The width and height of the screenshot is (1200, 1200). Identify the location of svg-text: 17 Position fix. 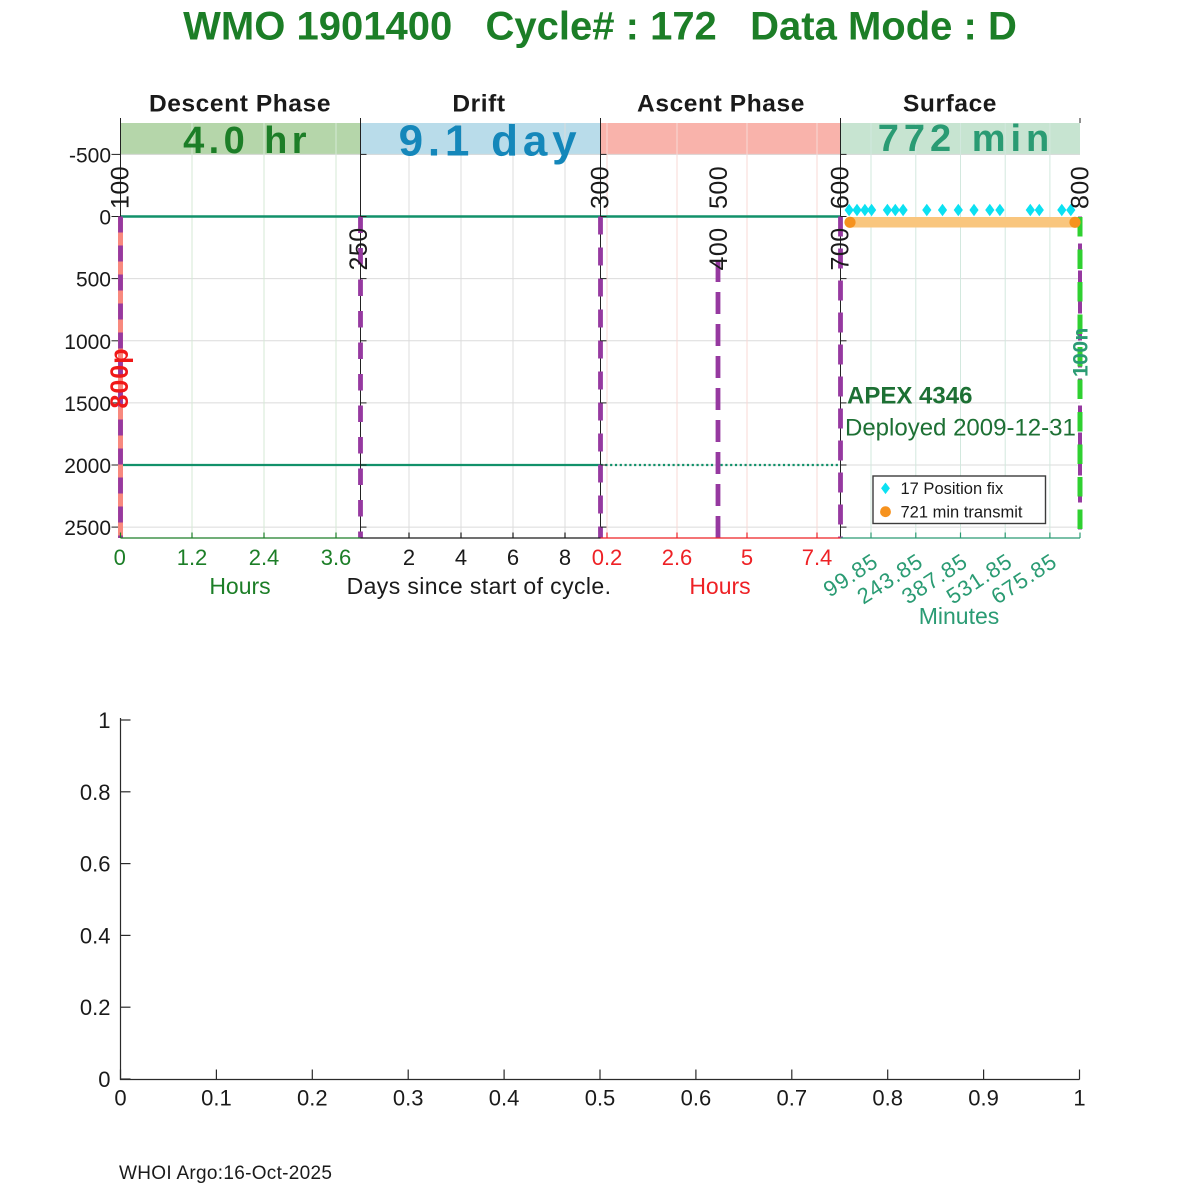
(952, 489).